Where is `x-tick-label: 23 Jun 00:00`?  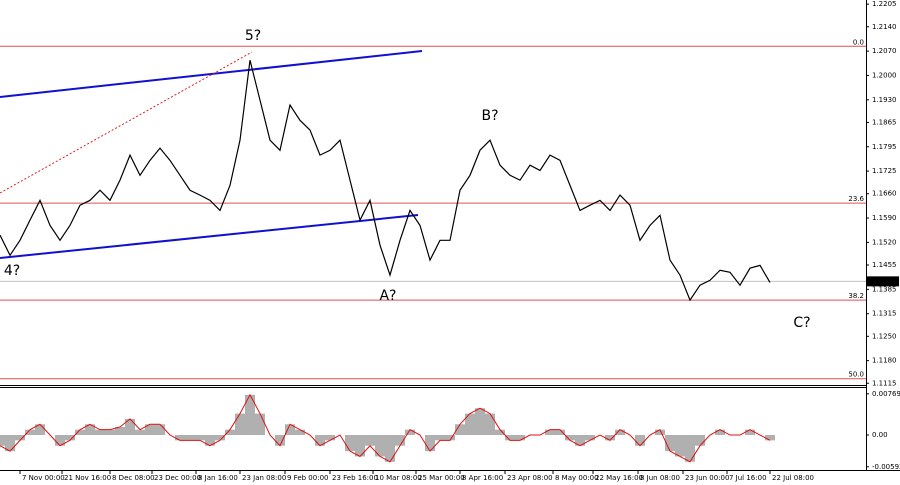
x-tick-label: 23 Jun 00:00 is located at coordinates (707, 478).